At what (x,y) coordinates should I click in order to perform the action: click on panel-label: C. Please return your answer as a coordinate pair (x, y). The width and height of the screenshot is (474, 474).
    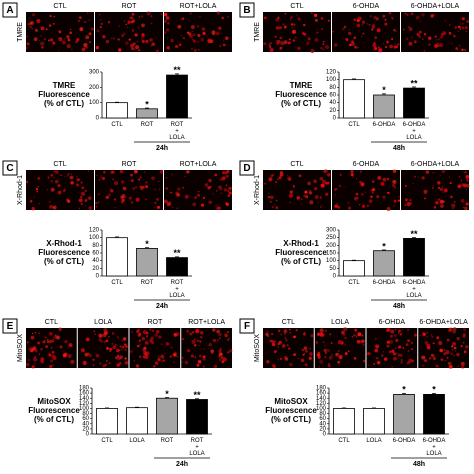
    Looking at the image, I should click on (9, 168).